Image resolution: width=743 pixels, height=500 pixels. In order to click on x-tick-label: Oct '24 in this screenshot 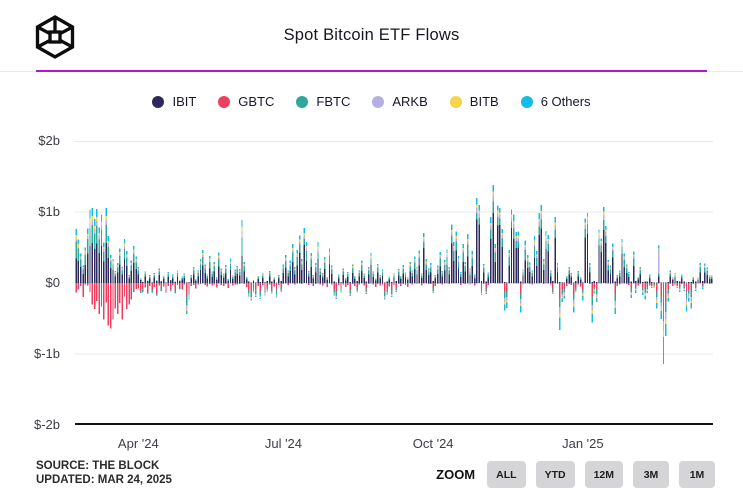, I will do `click(433, 443)`.